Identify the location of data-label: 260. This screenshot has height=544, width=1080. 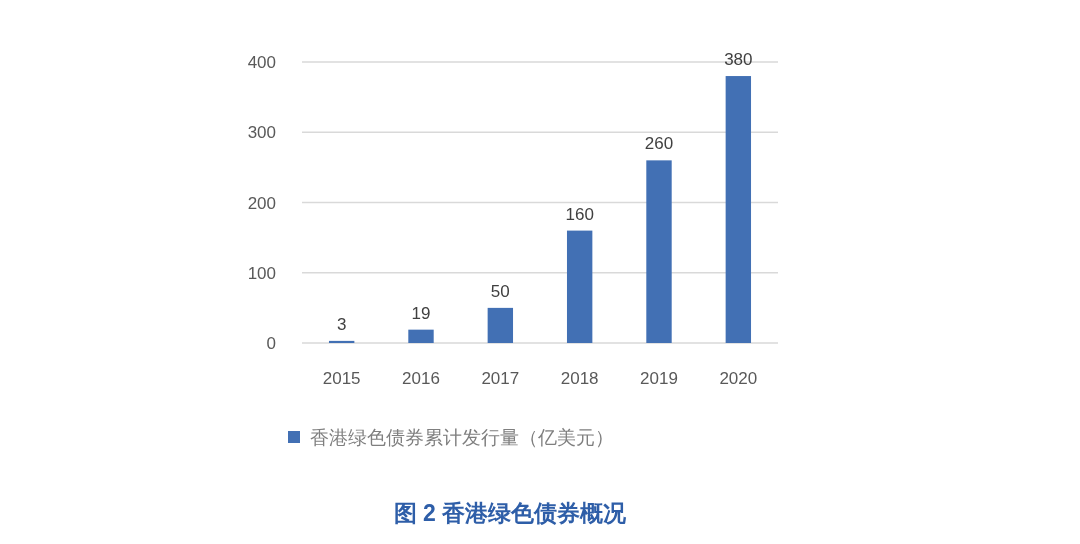
(659, 144).